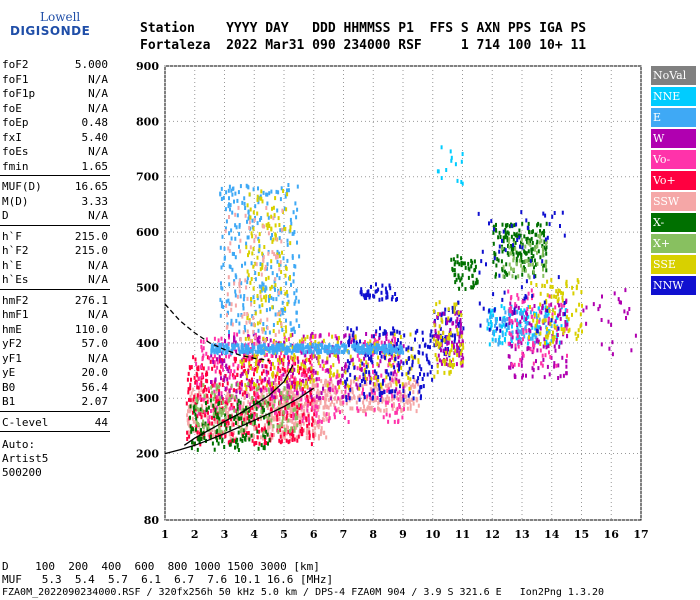 The width and height of the screenshot is (700, 600). Describe the element at coordinates (15, 79) in the screenshot. I see `param-name: foF1` at that location.